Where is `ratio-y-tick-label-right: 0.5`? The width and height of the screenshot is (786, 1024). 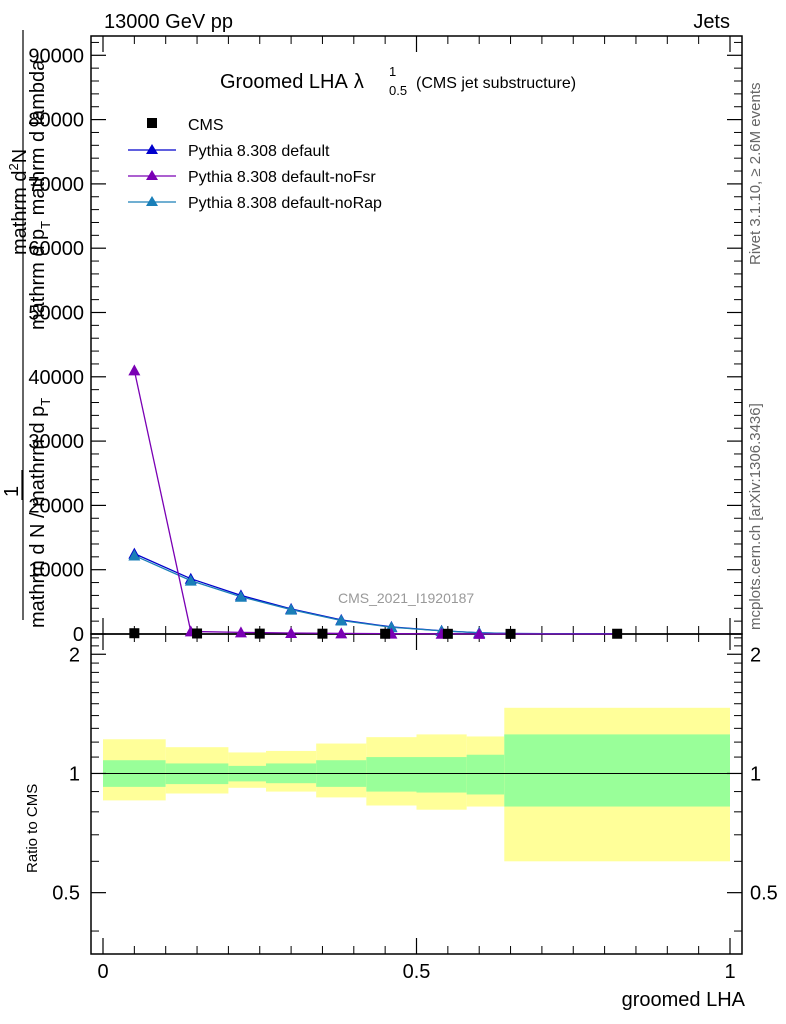 ratio-y-tick-label-right: 0.5 is located at coordinates (764, 894).